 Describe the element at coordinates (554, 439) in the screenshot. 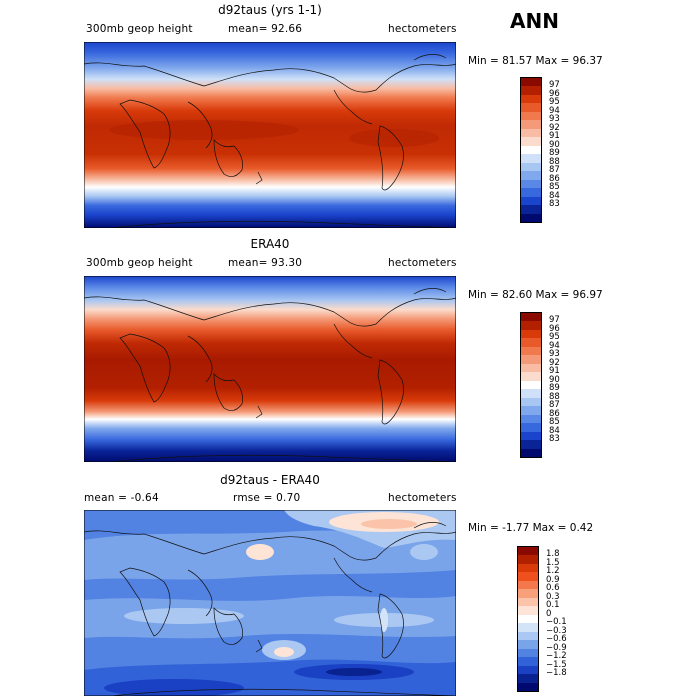

I see `panel-2-colorbar-label: 83` at that location.